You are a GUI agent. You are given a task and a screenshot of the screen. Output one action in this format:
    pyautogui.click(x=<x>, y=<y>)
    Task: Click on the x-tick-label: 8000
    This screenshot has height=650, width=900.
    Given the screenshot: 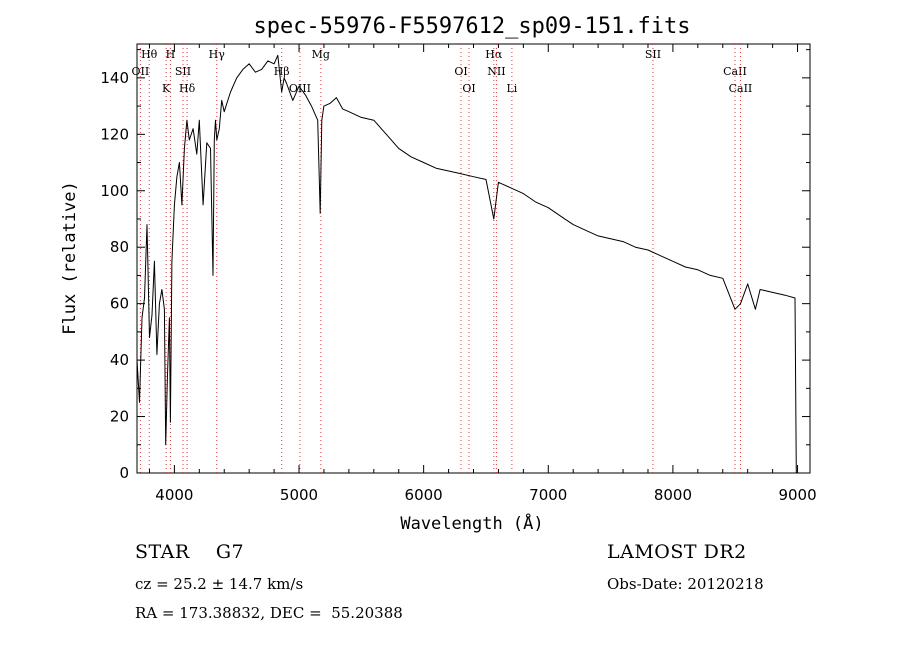 What is the action you would take?
    pyautogui.click(x=673, y=495)
    